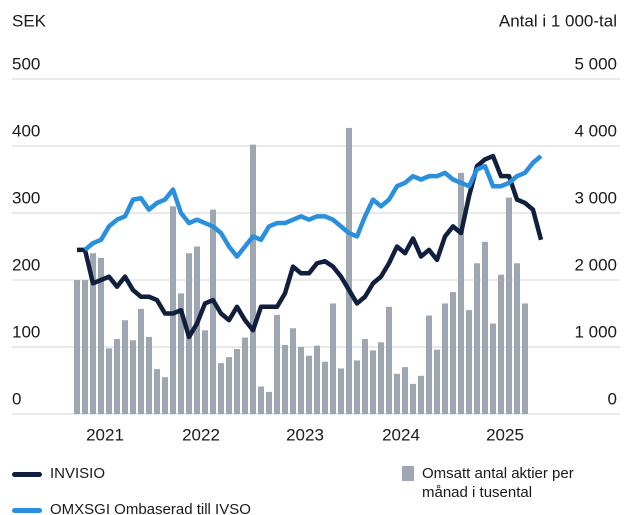  I want to click on legend-label: INVISIO, so click(78, 473).